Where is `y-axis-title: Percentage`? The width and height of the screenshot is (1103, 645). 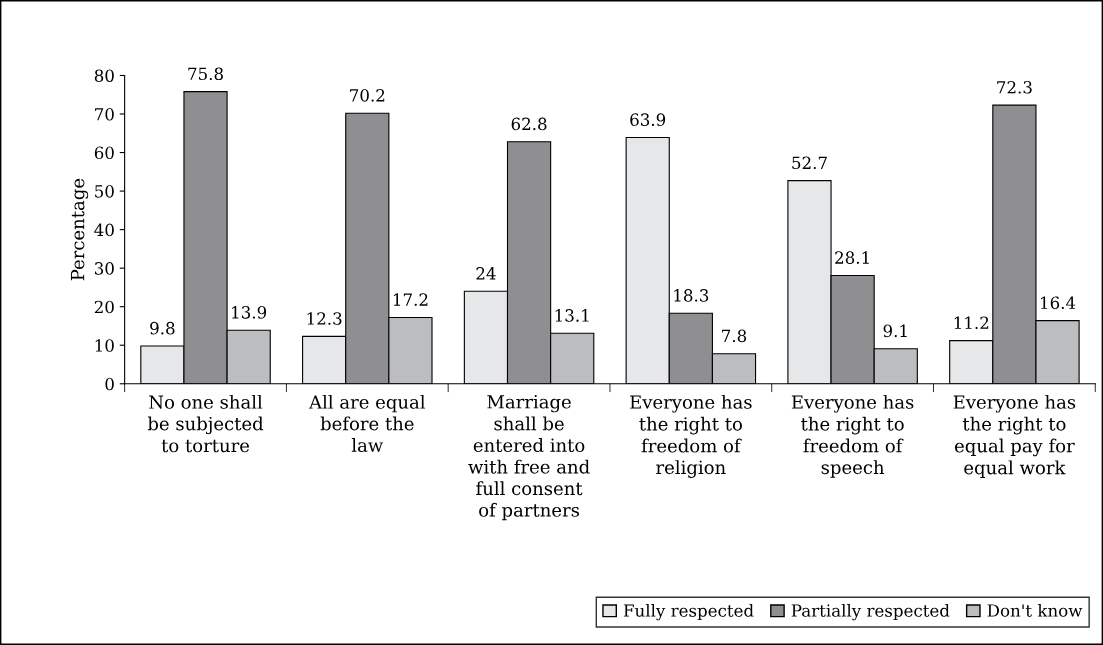
y-axis-title: Percentage is located at coordinates (79, 229).